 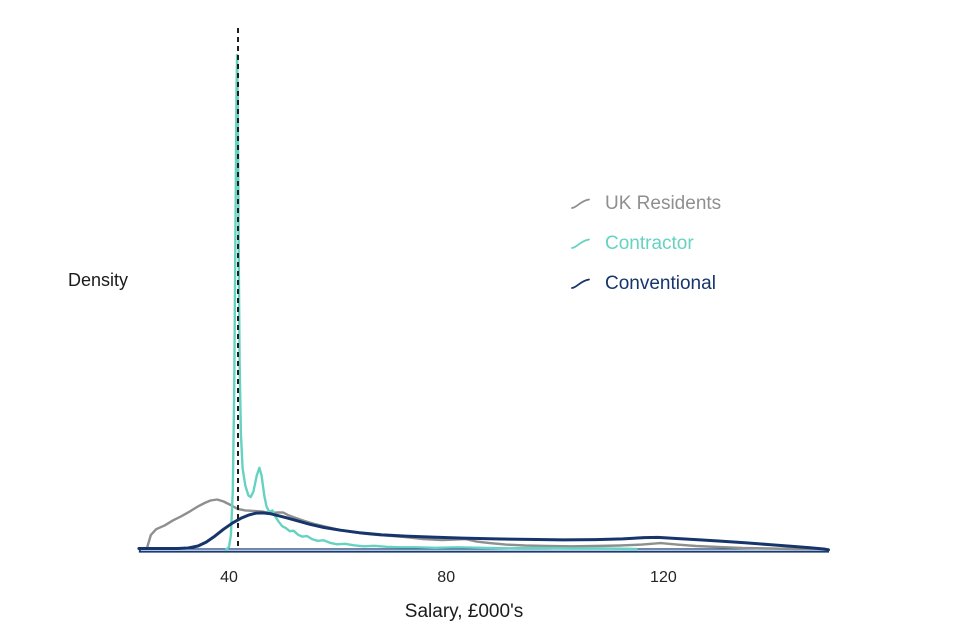 I want to click on legend-item-uk-residents: UK Residents, so click(x=645, y=204).